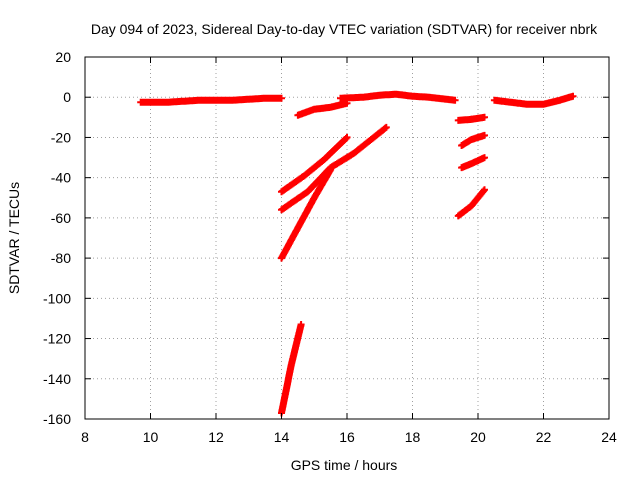 This screenshot has height=480, width=640. I want to click on y-tick-label: -80, so click(61, 258).